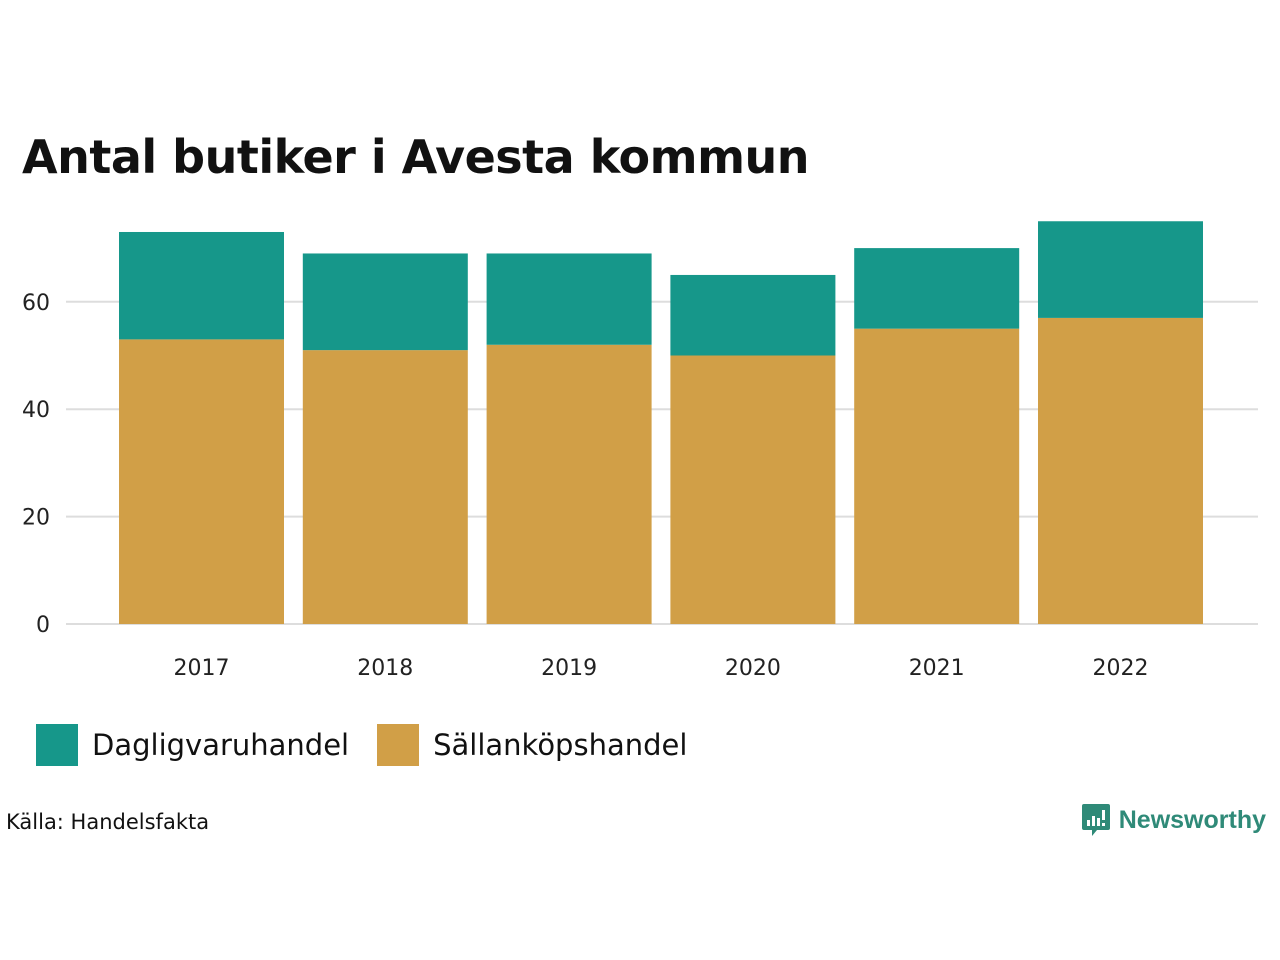  What do you see at coordinates (385, 668) in the screenshot?
I see `x-tick-label-2018: 2018` at bounding box center [385, 668].